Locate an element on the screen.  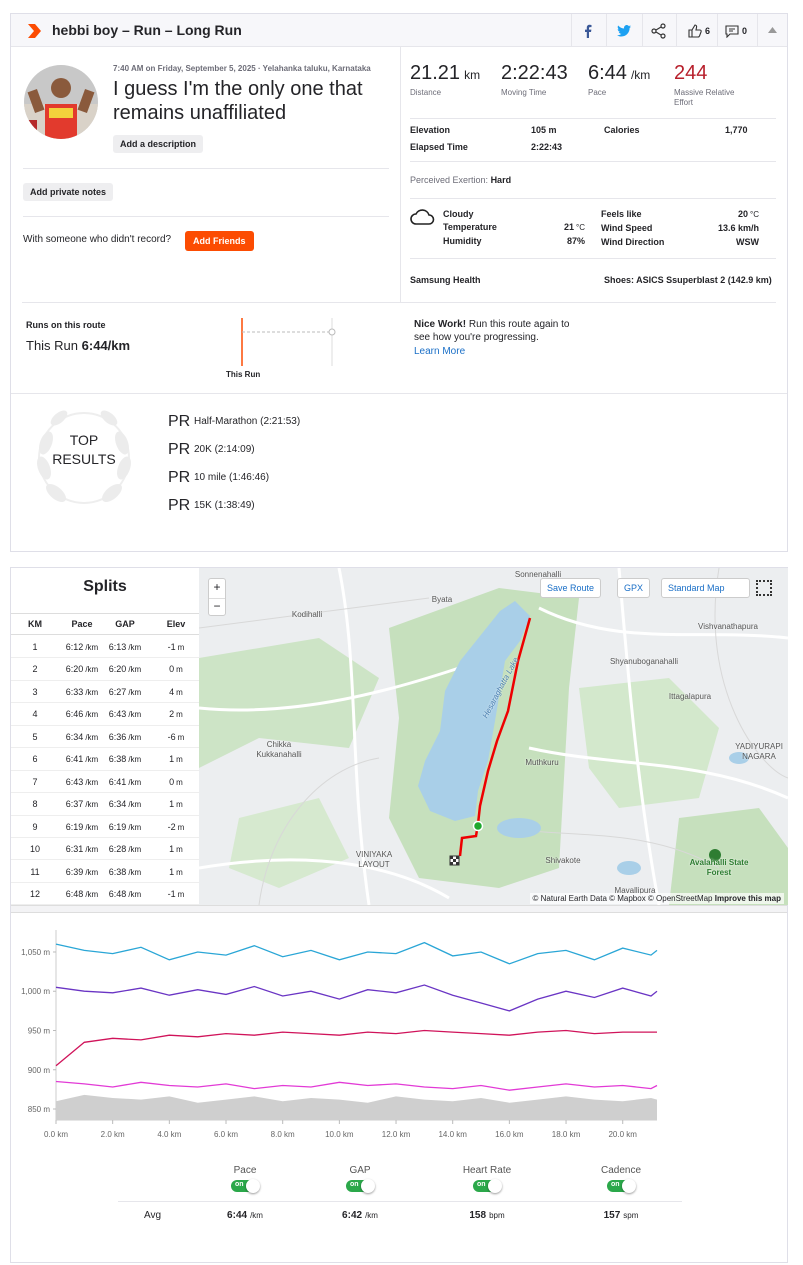
x-tick-label: 18.0 km is located at coordinates (566, 1134).